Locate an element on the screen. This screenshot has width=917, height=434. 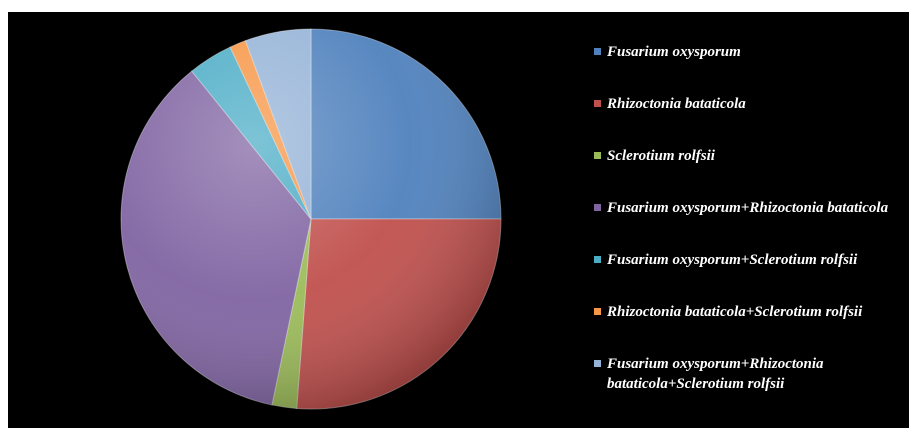
legend-label: Sclerotium rolfsii is located at coordinates (661, 156).